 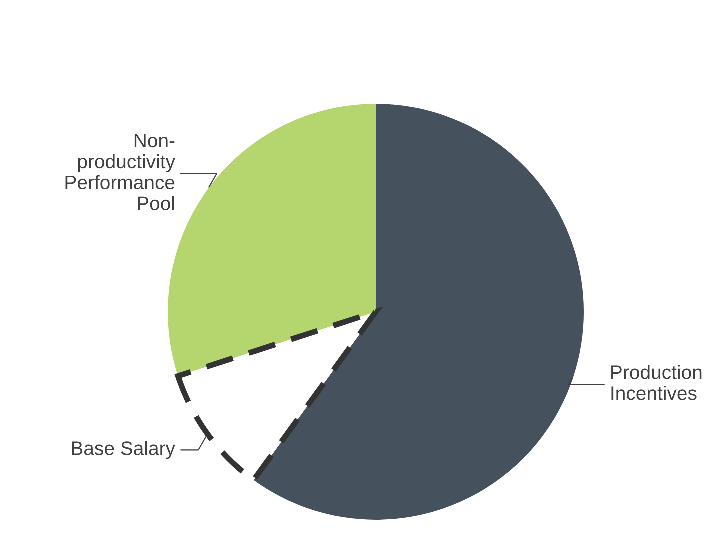 What do you see at coordinates (124, 450) in the screenshot?
I see `slice-label: Base Salary` at bounding box center [124, 450].